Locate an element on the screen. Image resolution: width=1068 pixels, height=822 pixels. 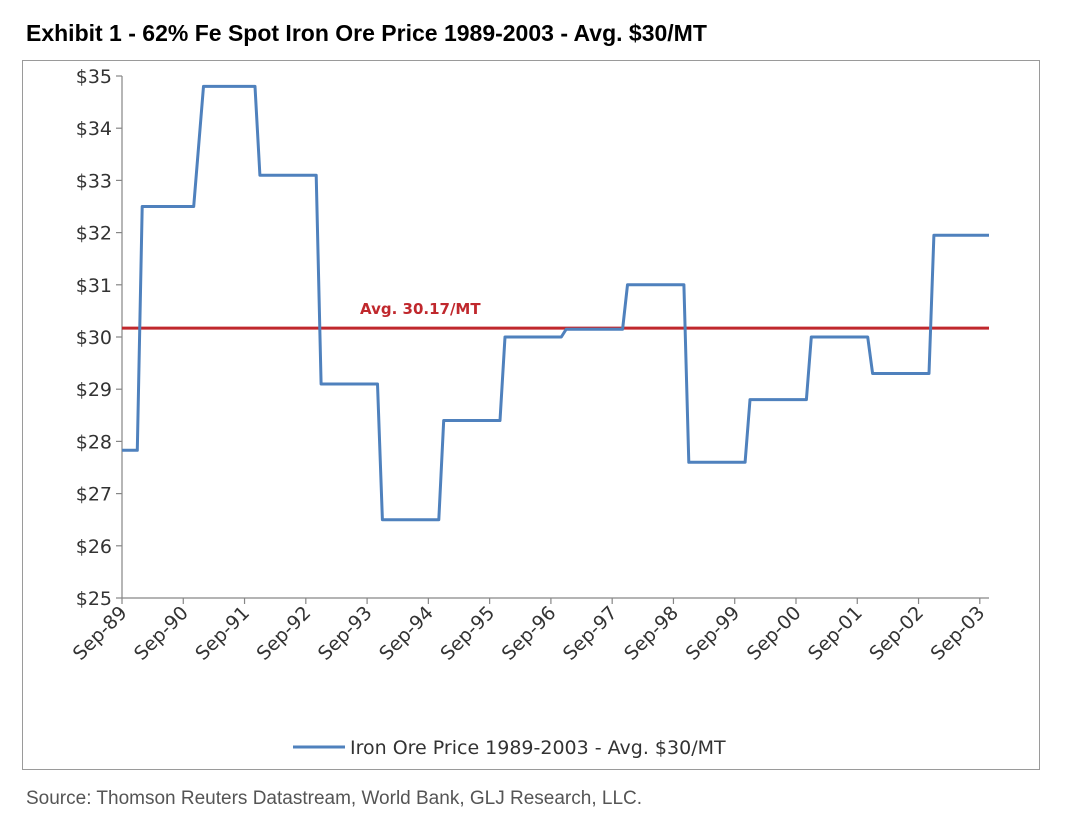
x-tick-label: Sep-97 is located at coordinates (590, 633).